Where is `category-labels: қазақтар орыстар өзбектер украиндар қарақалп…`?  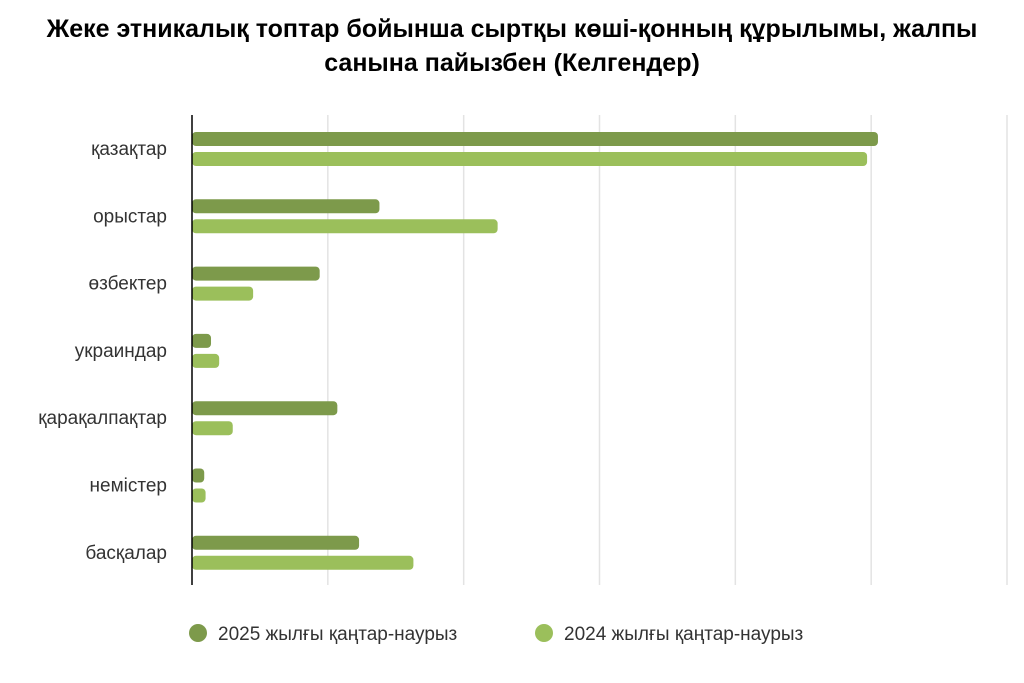 category-labels: қазақтар орыстар өзбектер украиндар қарақалп… is located at coordinates (102, 351).